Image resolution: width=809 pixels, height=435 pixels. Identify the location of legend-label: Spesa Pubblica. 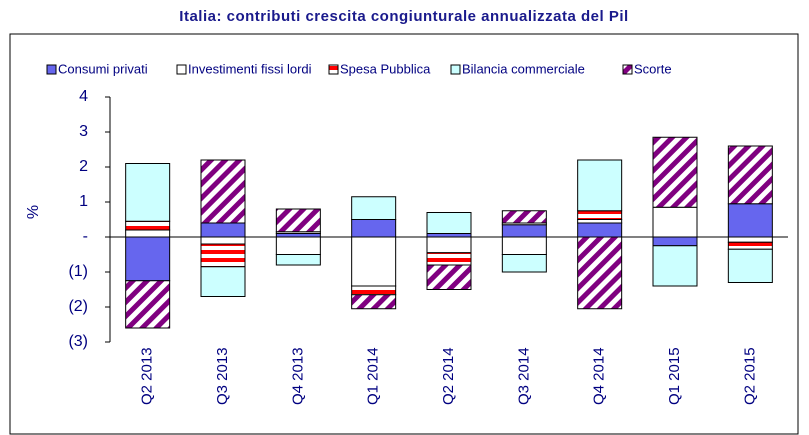
(385, 68).